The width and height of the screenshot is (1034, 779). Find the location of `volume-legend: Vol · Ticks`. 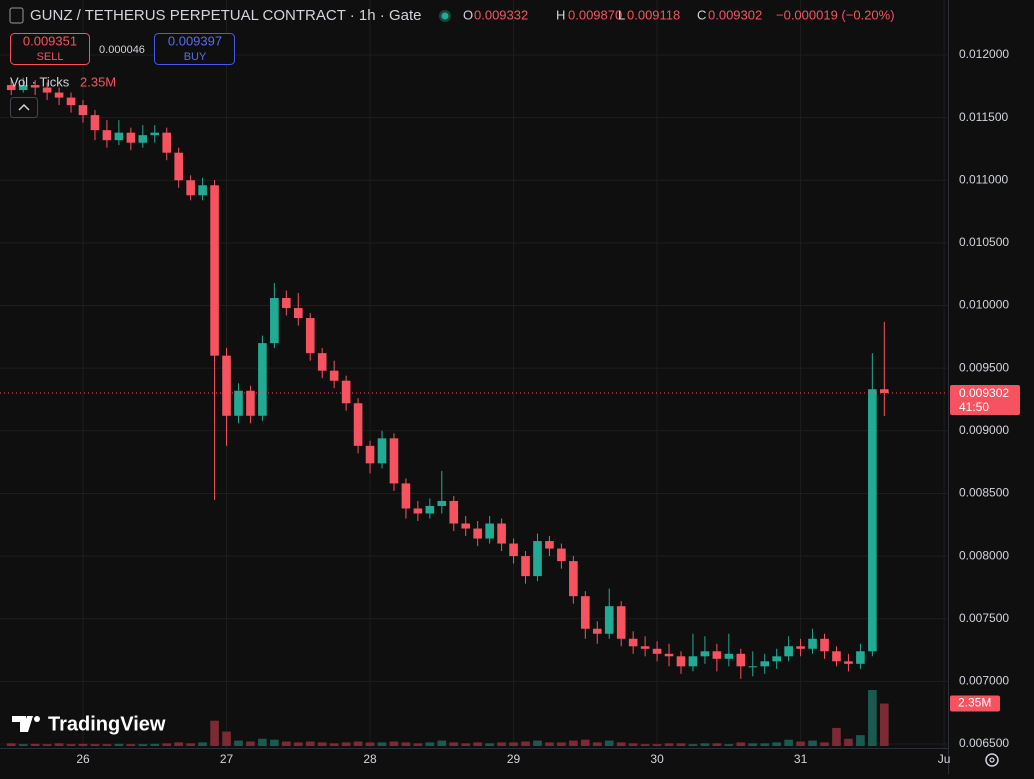

volume-legend: Vol · Ticks is located at coordinates (40, 81).